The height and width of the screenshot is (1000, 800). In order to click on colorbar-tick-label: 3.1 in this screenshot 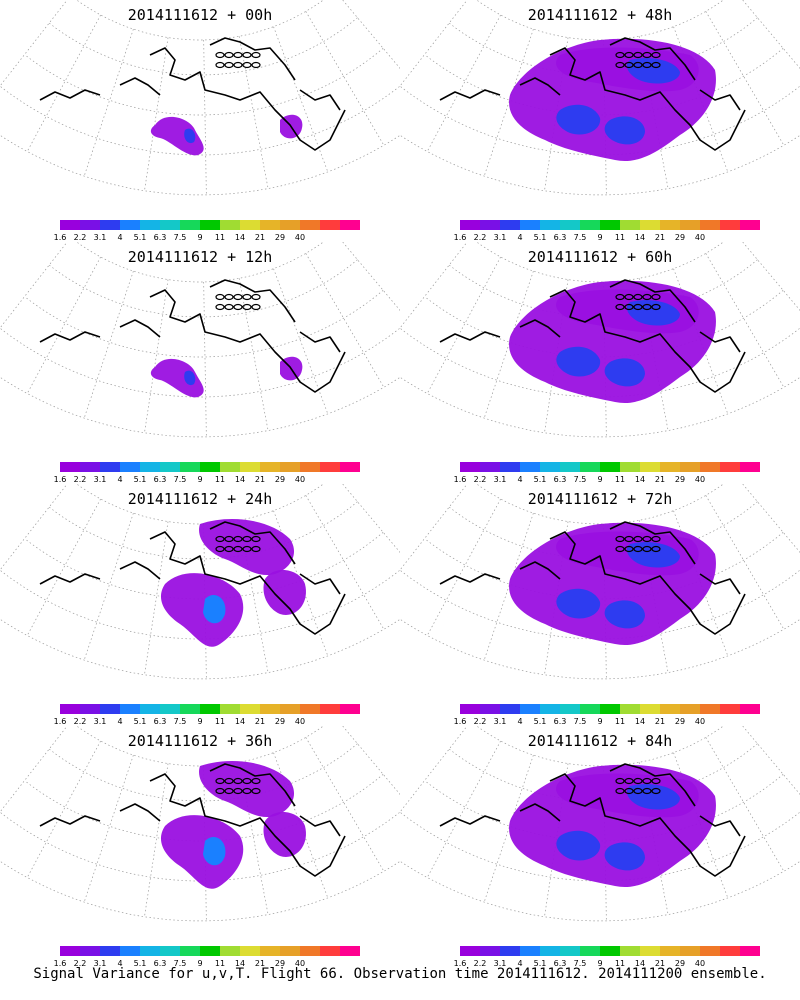, I will do `click(100, 237)`.